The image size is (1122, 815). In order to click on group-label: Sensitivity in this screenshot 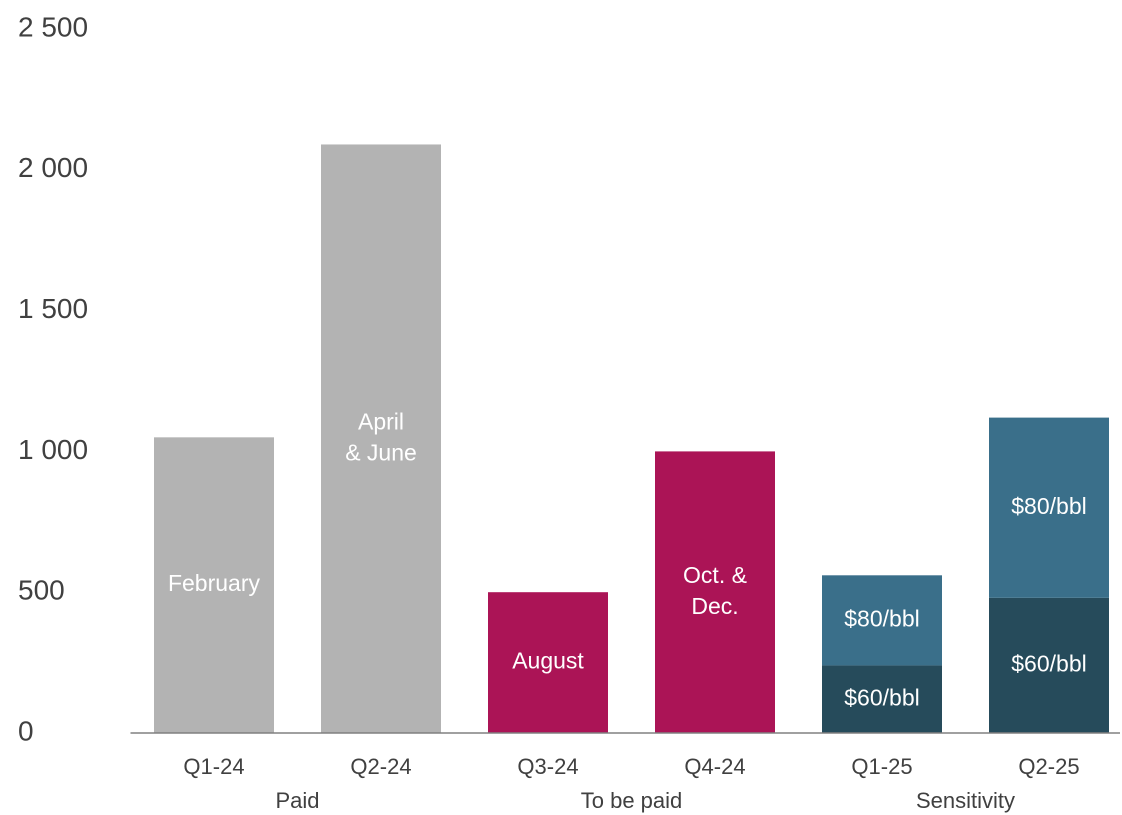, I will do `click(965, 800)`.